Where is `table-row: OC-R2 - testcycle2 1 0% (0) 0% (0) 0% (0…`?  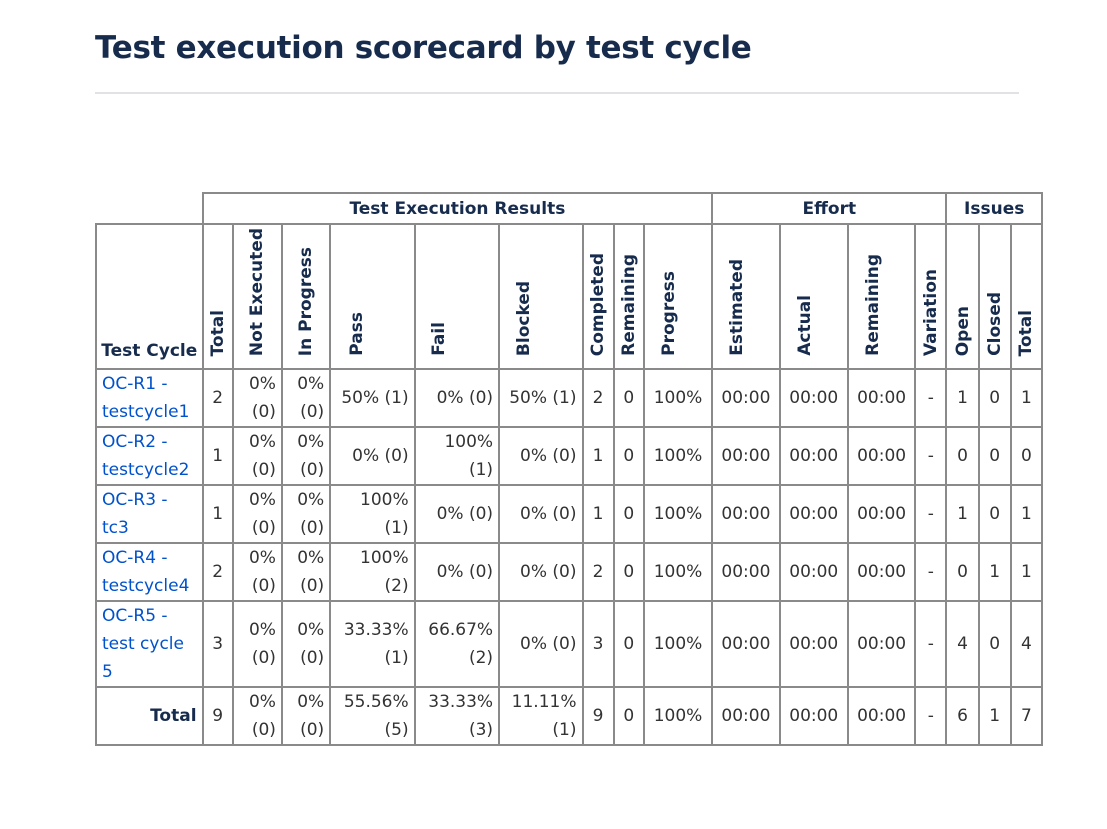
table-row: OC-R2 - testcycle2 1 0% (0) 0% (0) 0% (0… is located at coordinates (569, 456).